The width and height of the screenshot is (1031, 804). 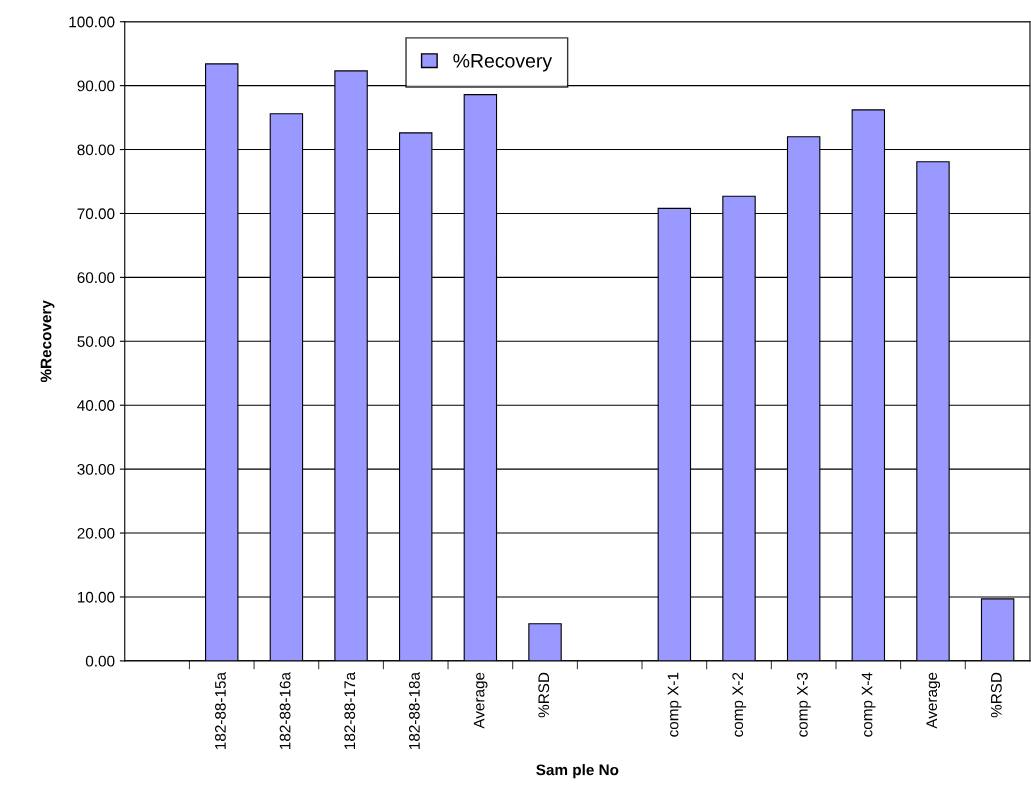 What do you see at coordinates (739, 704) in the screenshot?
I see `x-tick-label: comp X-2` at bounding box center [739, 704].